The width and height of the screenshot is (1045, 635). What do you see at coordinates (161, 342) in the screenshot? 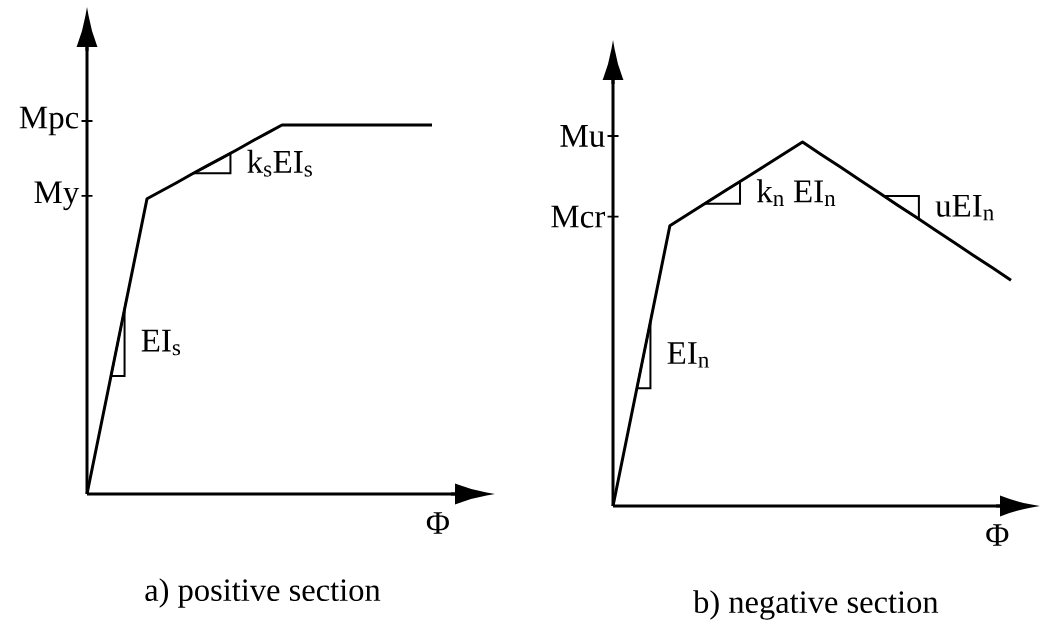
I see `annotation: EI$_{s}$` at bounding box center [161, 342].